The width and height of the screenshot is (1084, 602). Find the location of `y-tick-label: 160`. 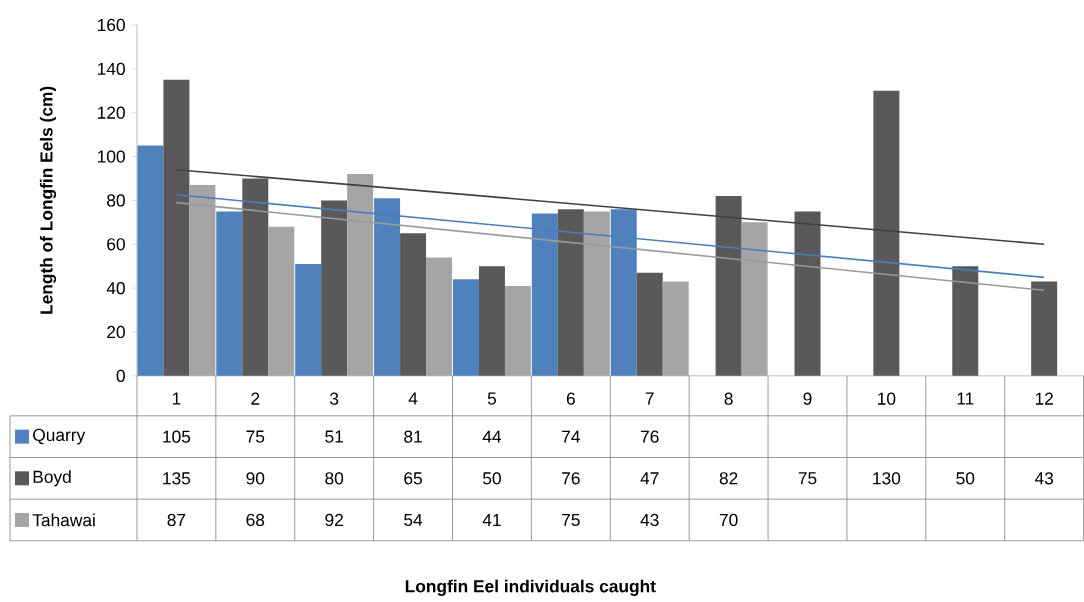

y-tick-label: 160 is located at coordinates (111, 25).